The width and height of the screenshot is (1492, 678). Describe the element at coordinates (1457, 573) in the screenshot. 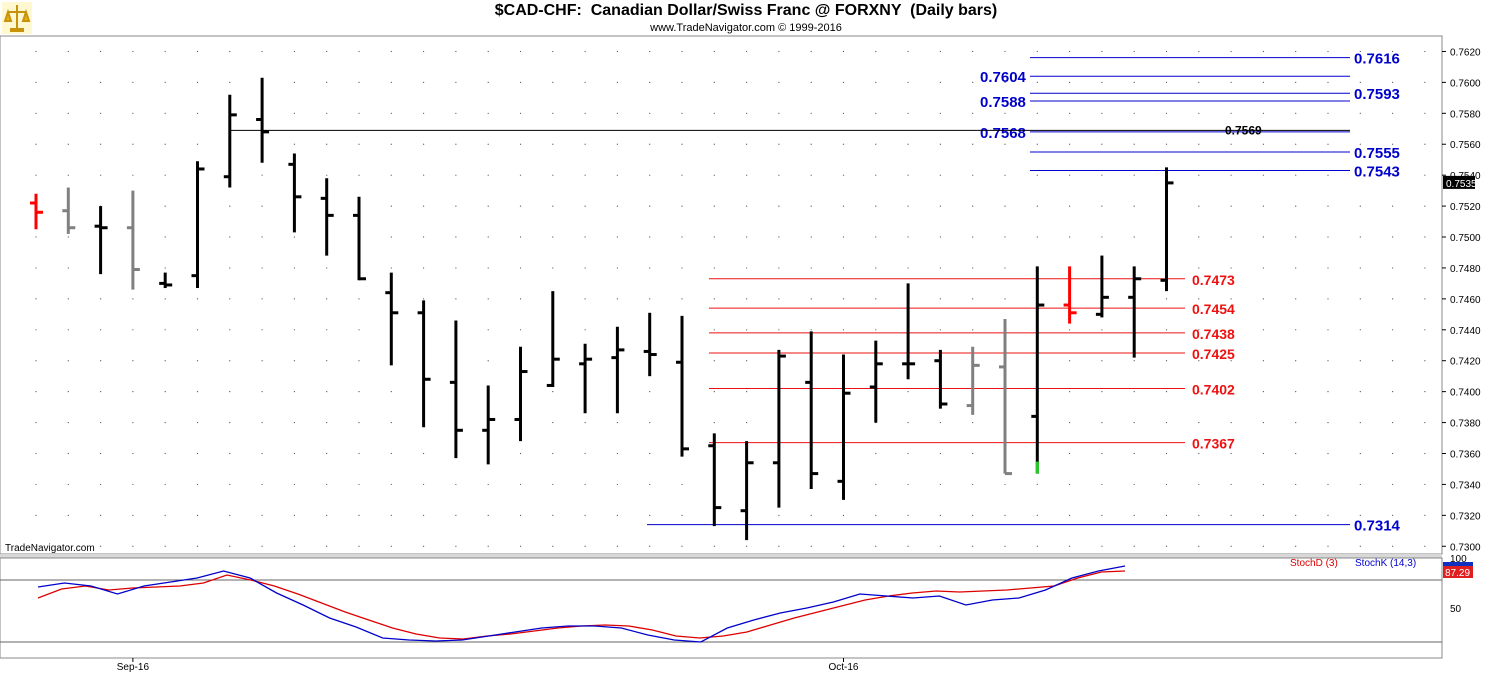

I see `stoch-last-value-label: 87.29` at that location.